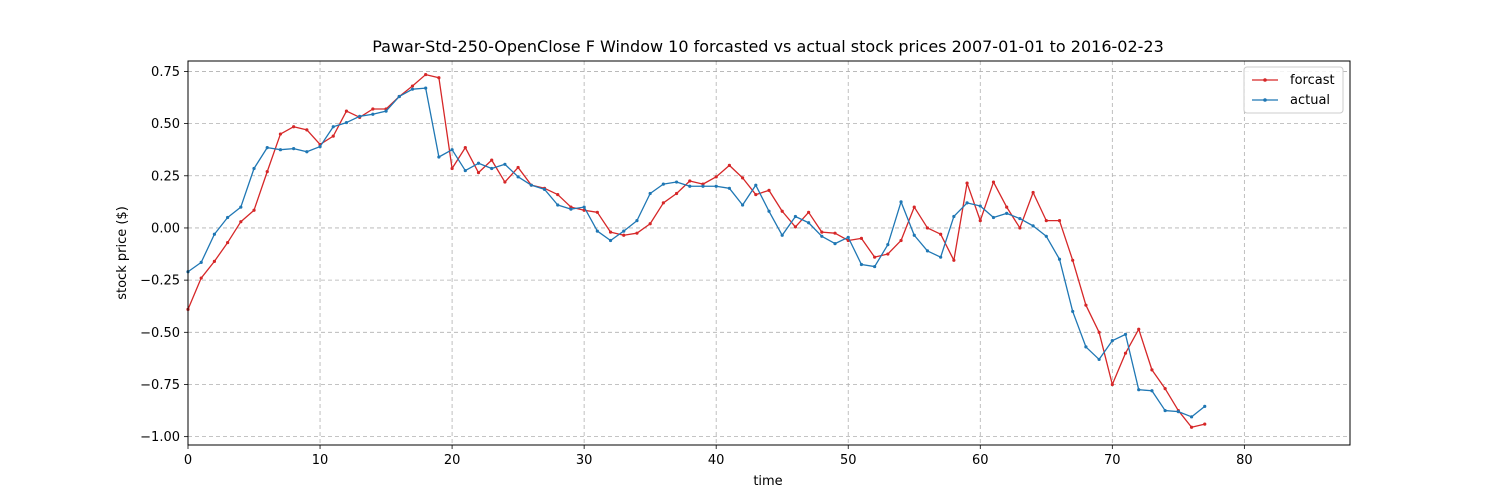  Describe the element at coordinates (1112, 460) in the screenshot. I see `x-tick-label: 70` at that location.